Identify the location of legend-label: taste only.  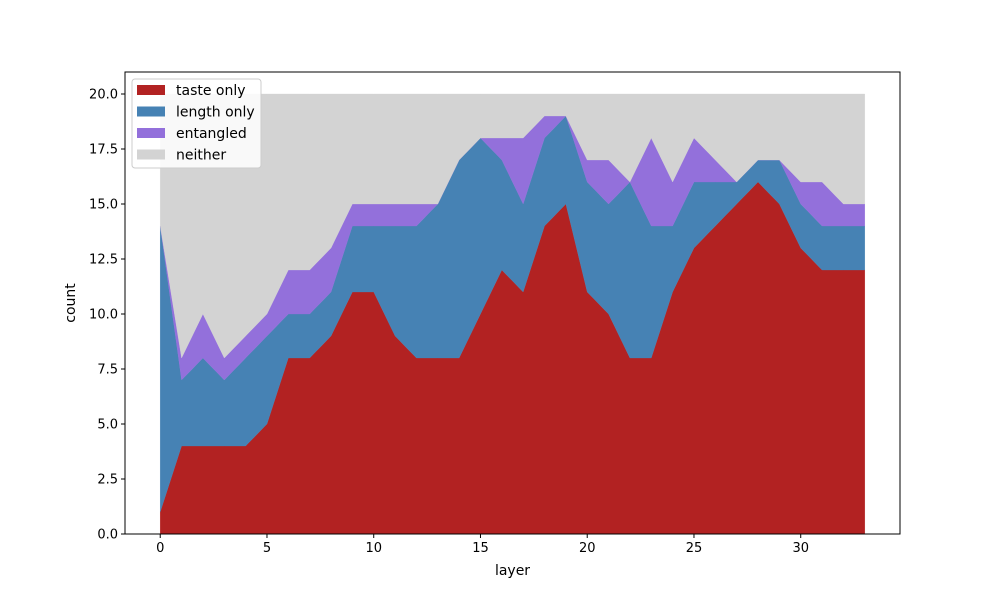
(211, 91).